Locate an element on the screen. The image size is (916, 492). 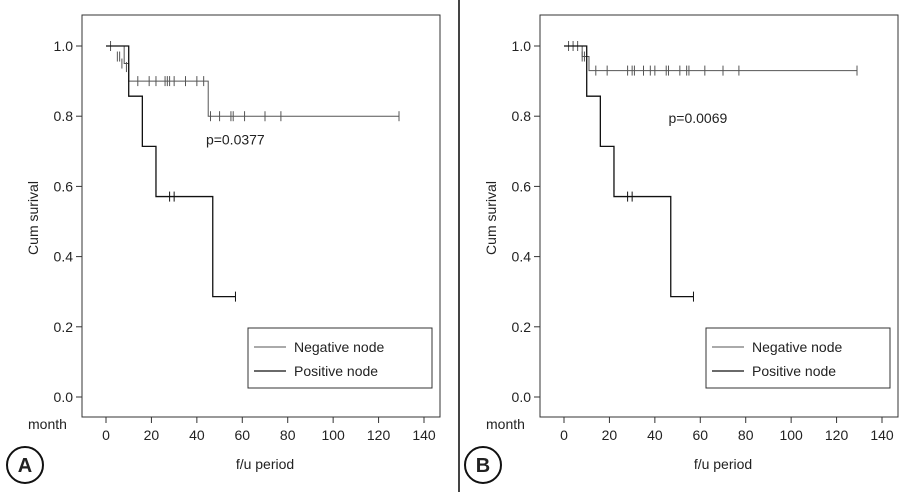
panel-label: A is located at coordinates (25, 466).